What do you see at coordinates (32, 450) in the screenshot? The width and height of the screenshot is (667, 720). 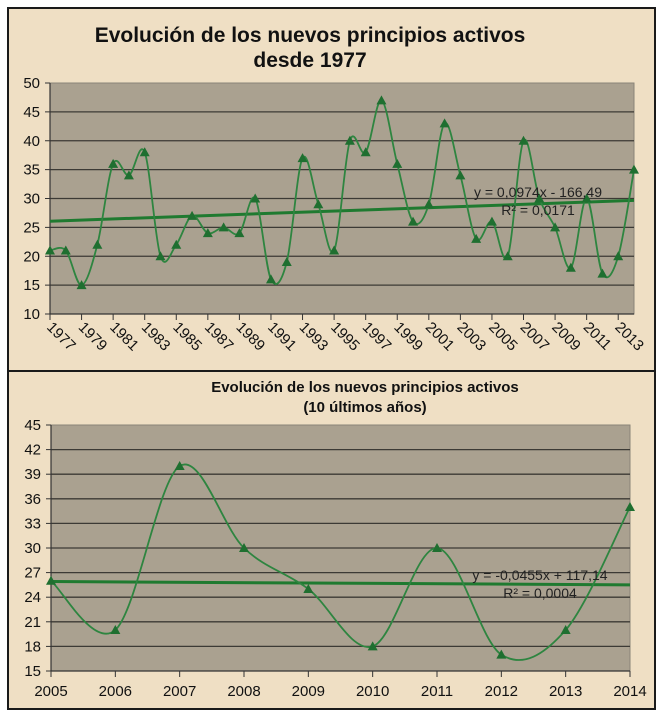 I see `y-tick-label: 42` at bounding box center [32, 450].